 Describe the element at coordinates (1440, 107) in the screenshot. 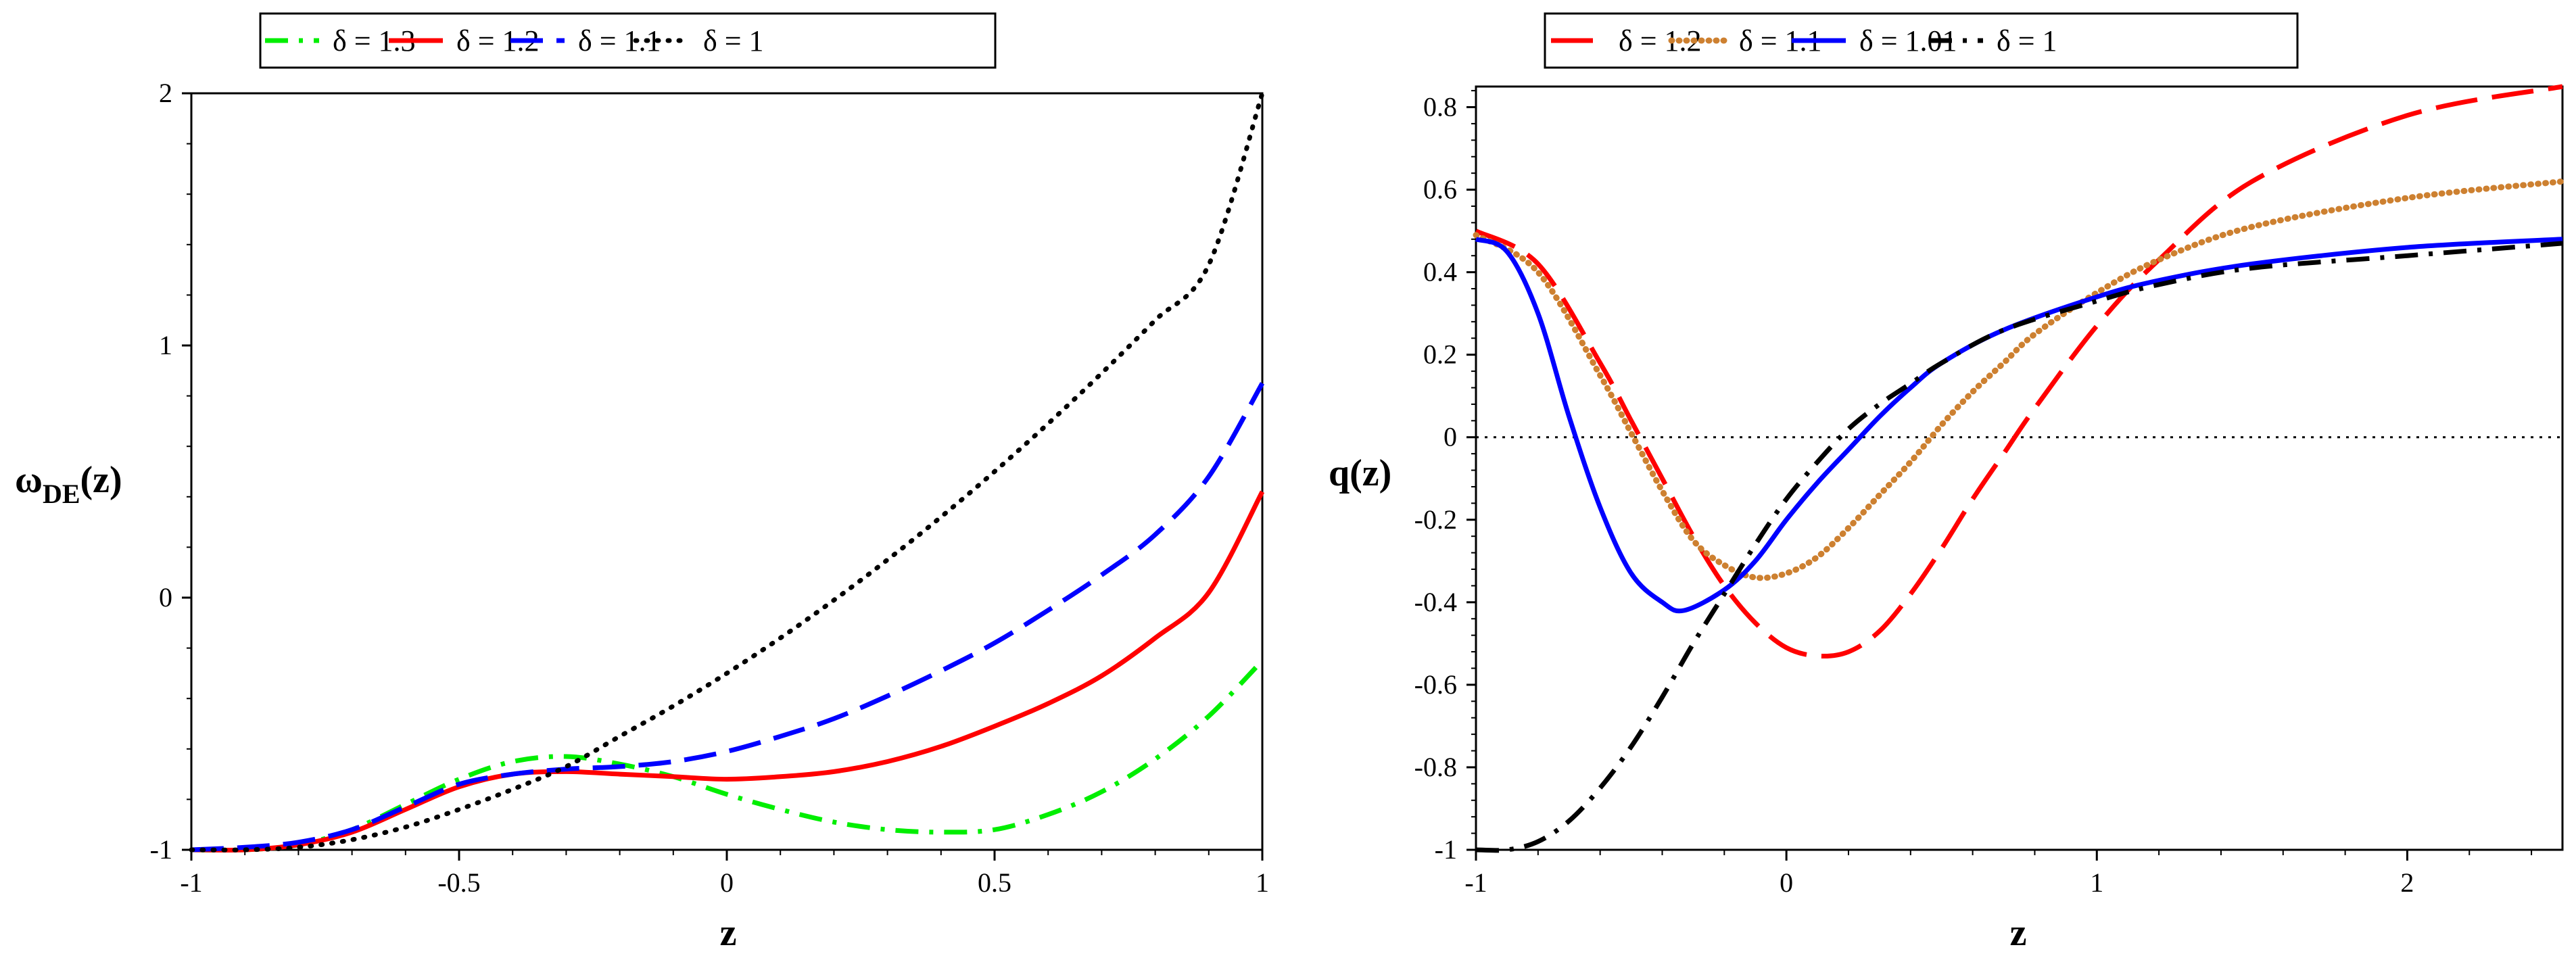

I see `y-tick-label: 0.8` at that location.